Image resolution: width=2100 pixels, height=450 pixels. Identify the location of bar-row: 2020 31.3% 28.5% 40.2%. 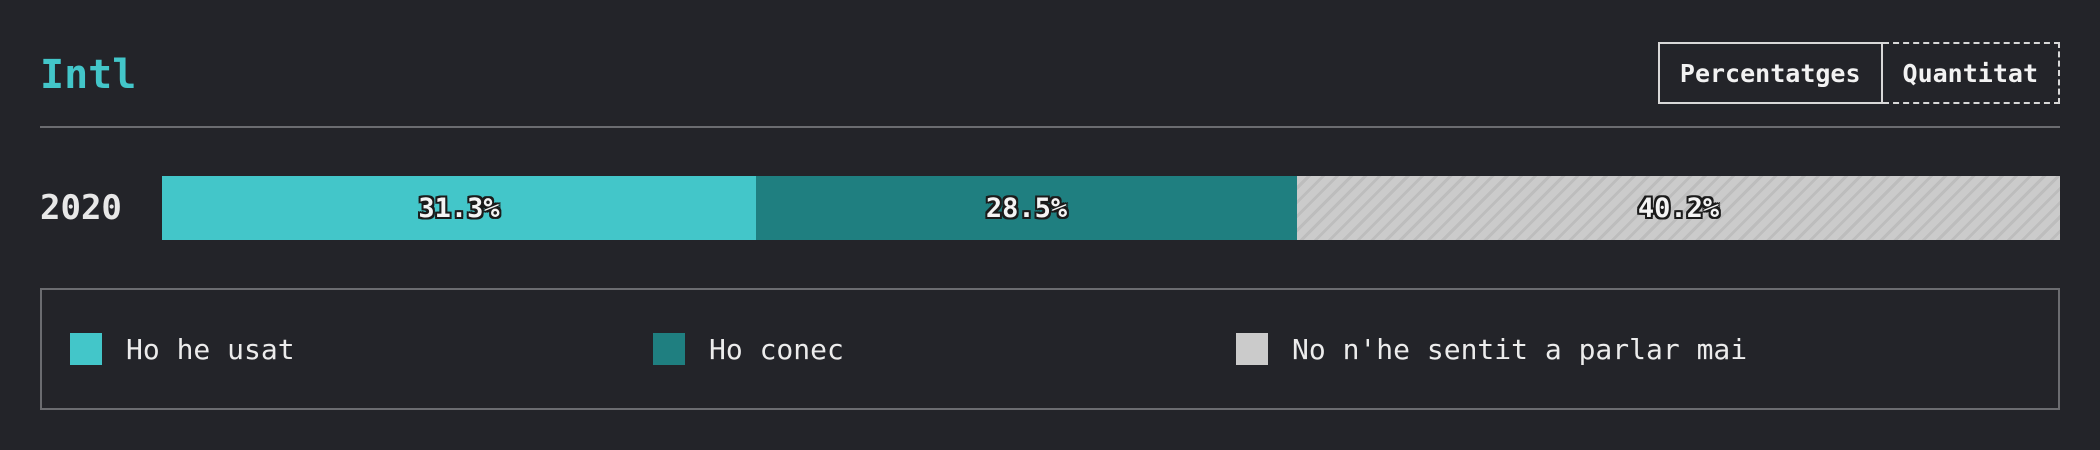
(1050, 208).